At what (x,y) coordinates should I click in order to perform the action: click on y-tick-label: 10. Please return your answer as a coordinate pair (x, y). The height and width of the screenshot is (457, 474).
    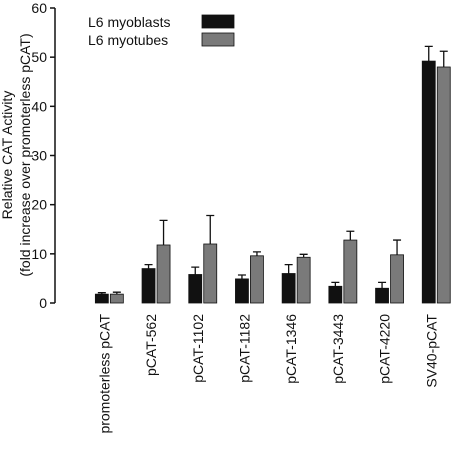
    Looking at the image, I should click on (39, 254).